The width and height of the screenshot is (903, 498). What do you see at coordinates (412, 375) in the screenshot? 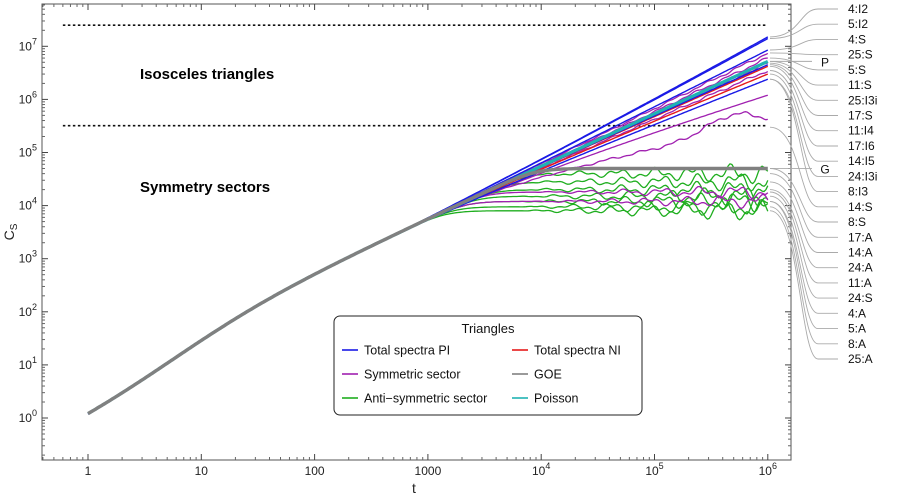
I see `legend-label: Symmetric sector` at bounding box center [412, 375].